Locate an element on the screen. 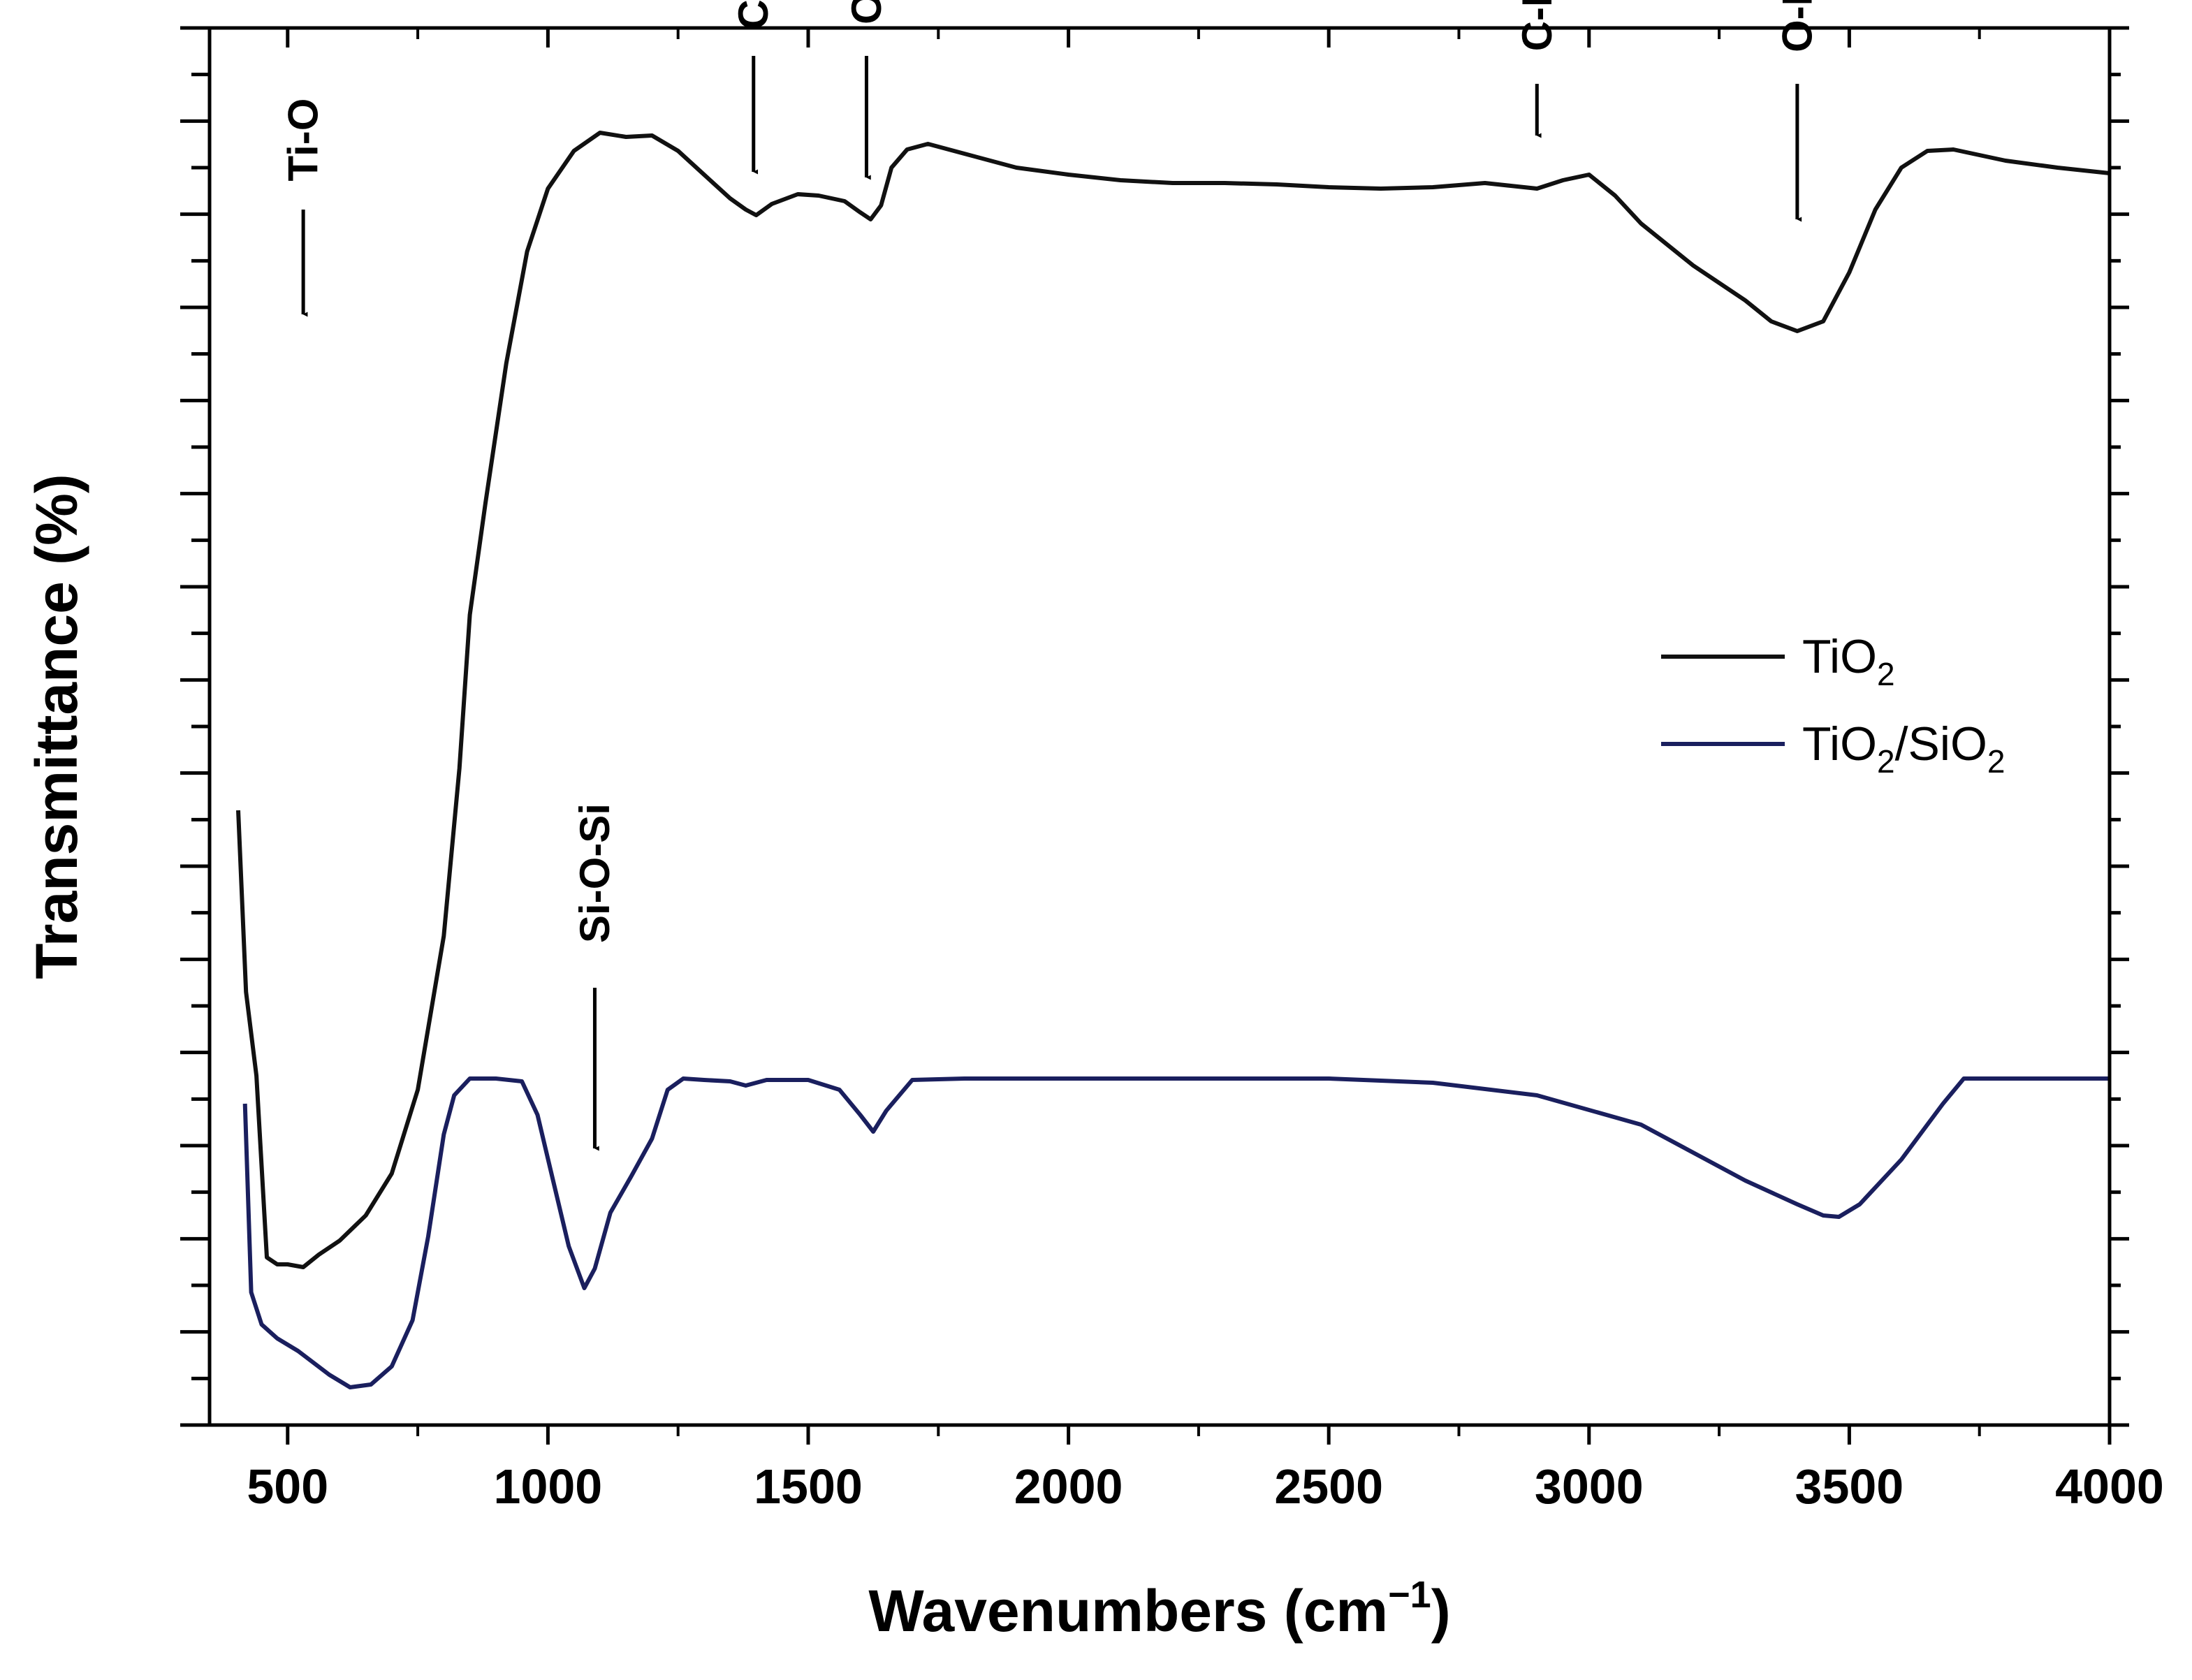 This screenshot has height=1680, width=2192. peak-label-3: C-H is located at coordinates (1537, 25).